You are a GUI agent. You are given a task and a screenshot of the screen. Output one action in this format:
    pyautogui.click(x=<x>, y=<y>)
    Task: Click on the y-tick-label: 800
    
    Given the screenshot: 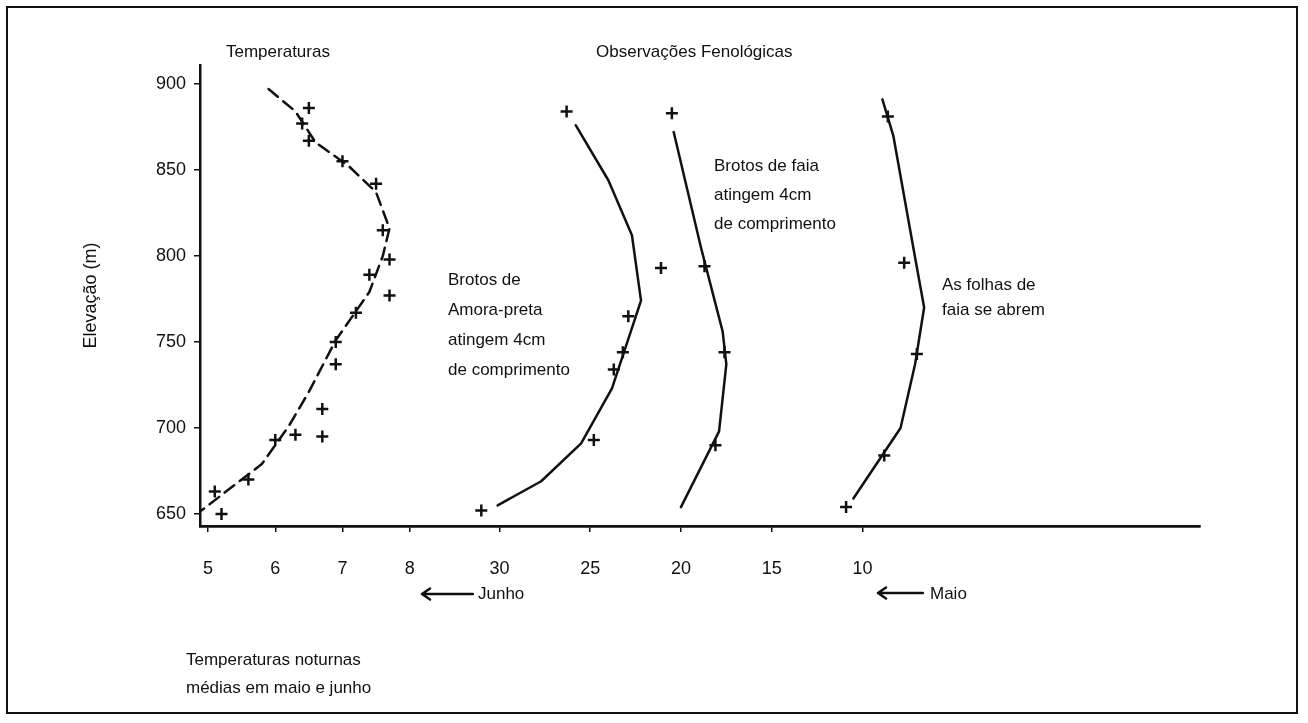 What is the action you would take?
    pyautogui.click(x=170, y=254)
    